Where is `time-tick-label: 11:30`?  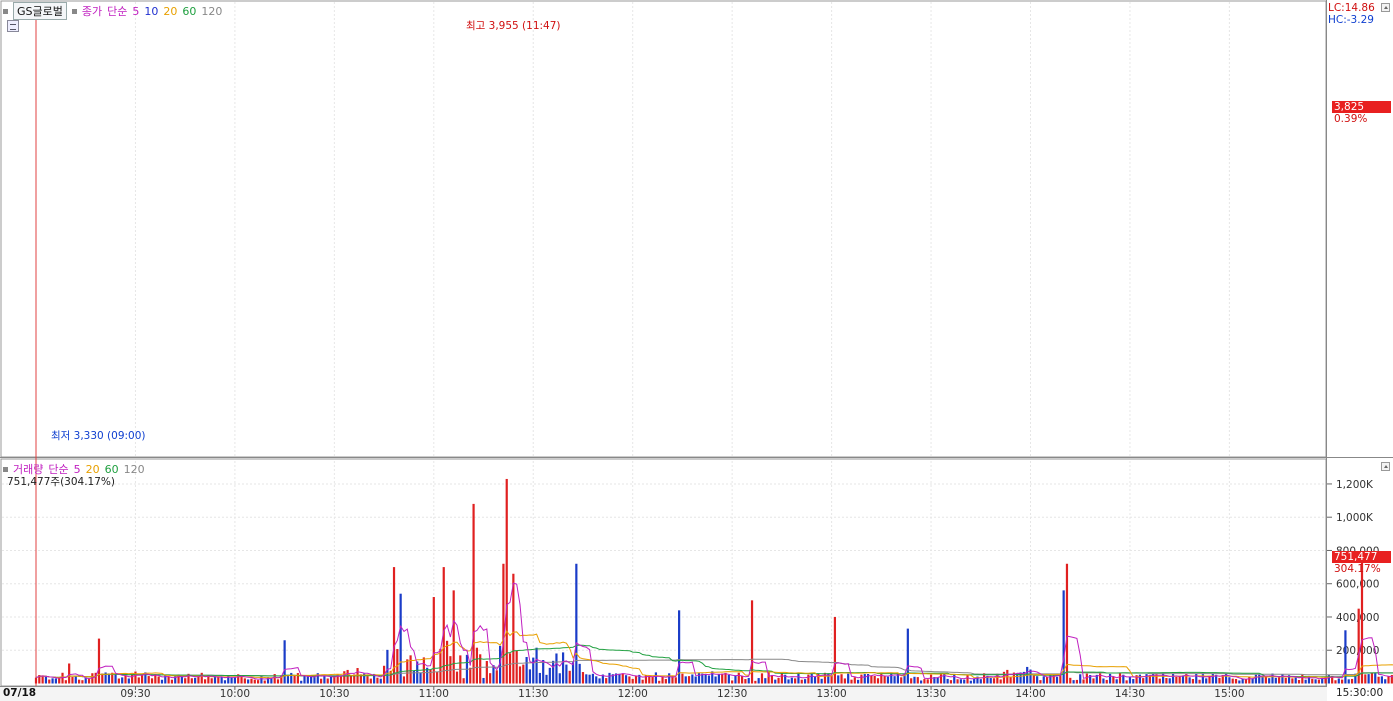 time-tick-label: 11:30 is located at coordinates (533, 694).